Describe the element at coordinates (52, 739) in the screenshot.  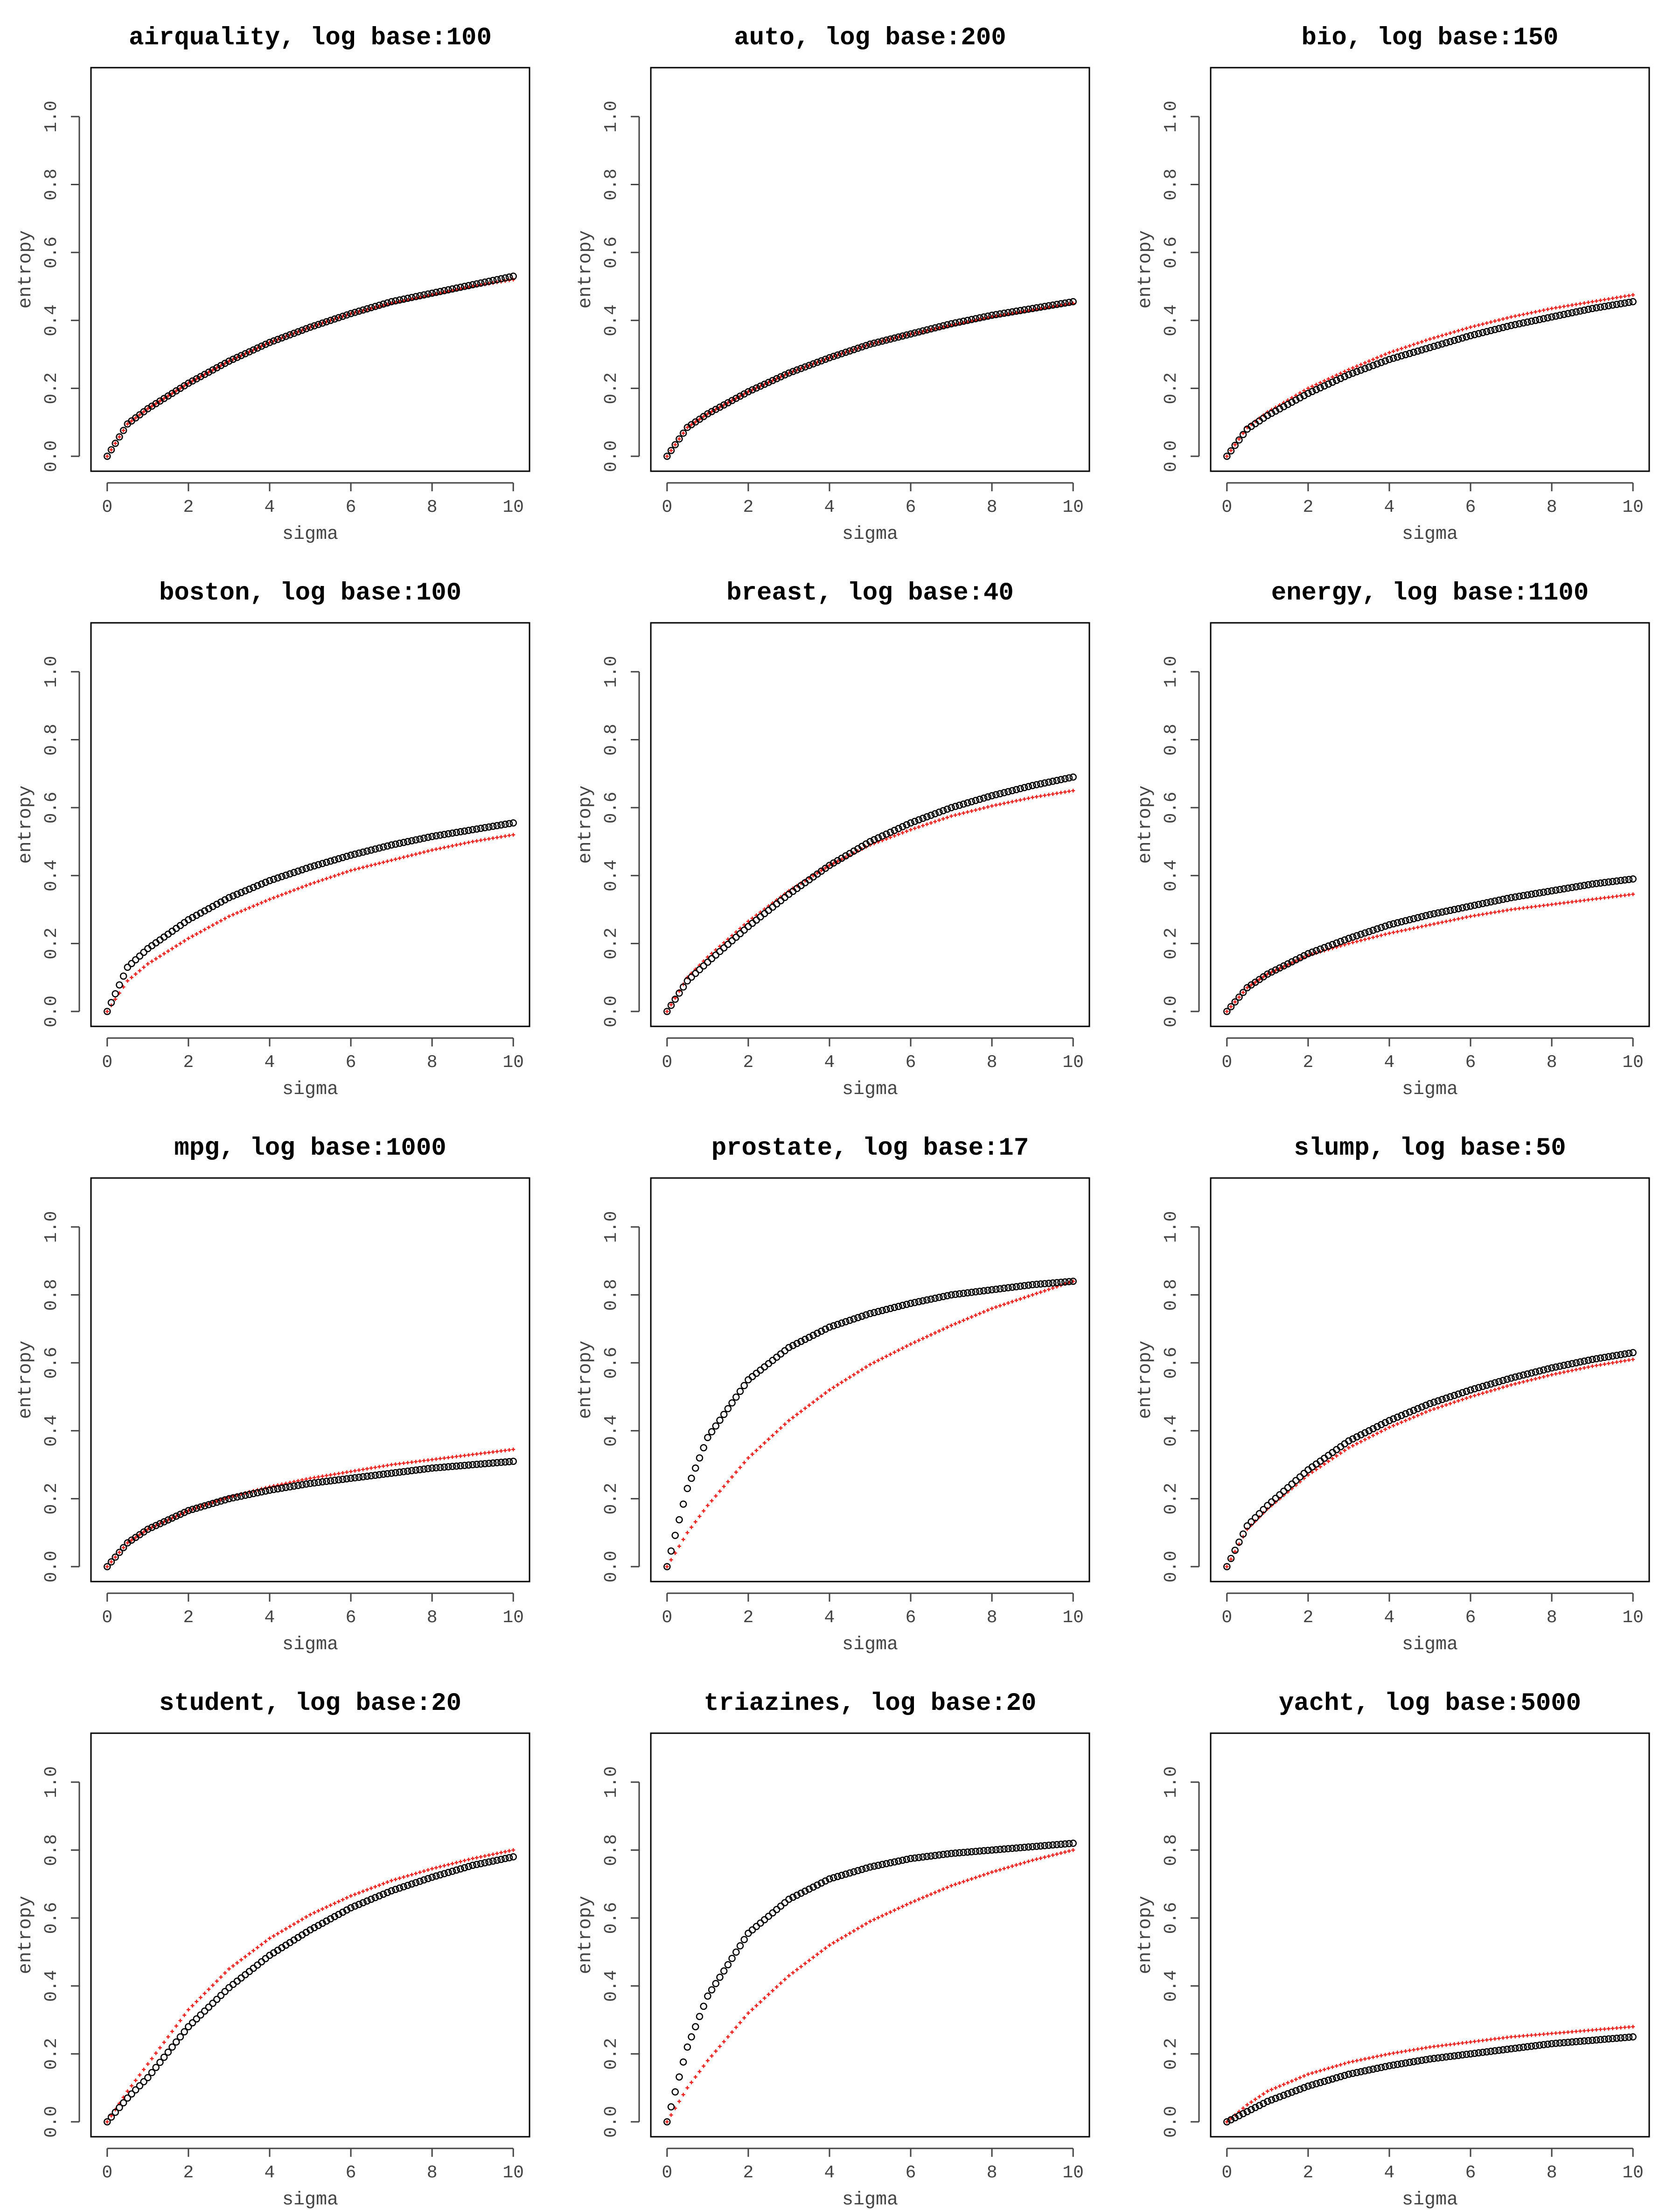
I see `y-tick-label: 0.8` at that location.